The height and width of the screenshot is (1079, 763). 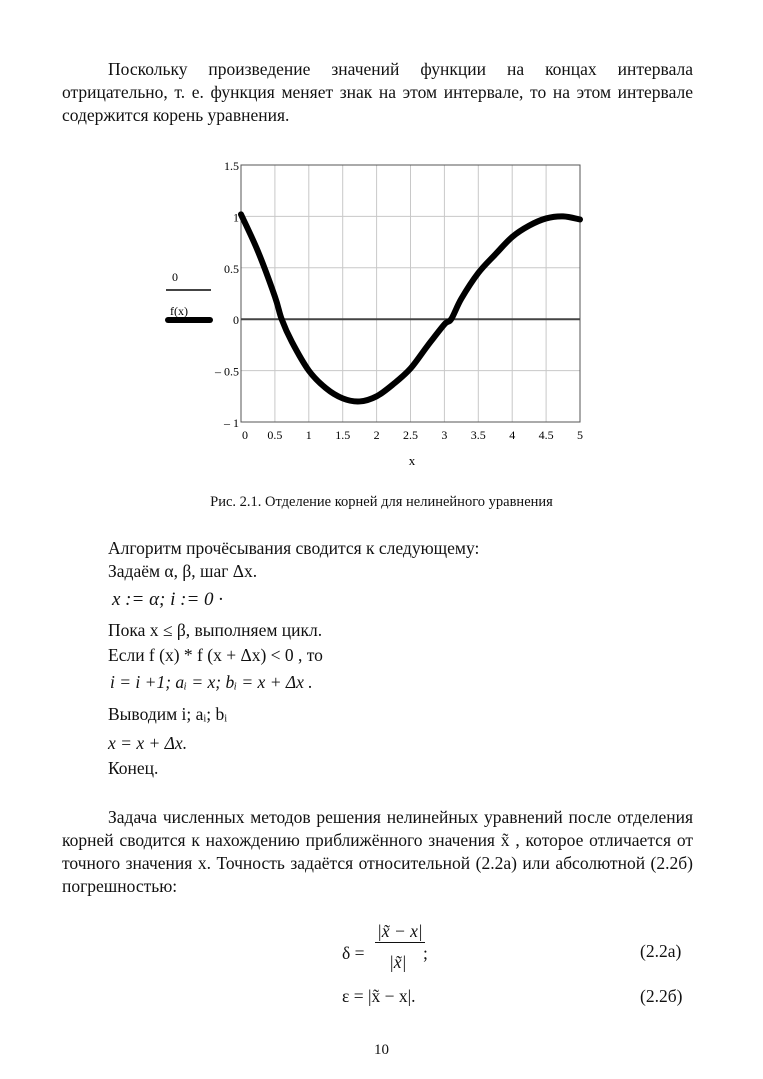 What do you see at coordinates (179, 311) in the screenshot?
I see `legend-label-fx: f(x)` at bounding box center [179, 311].